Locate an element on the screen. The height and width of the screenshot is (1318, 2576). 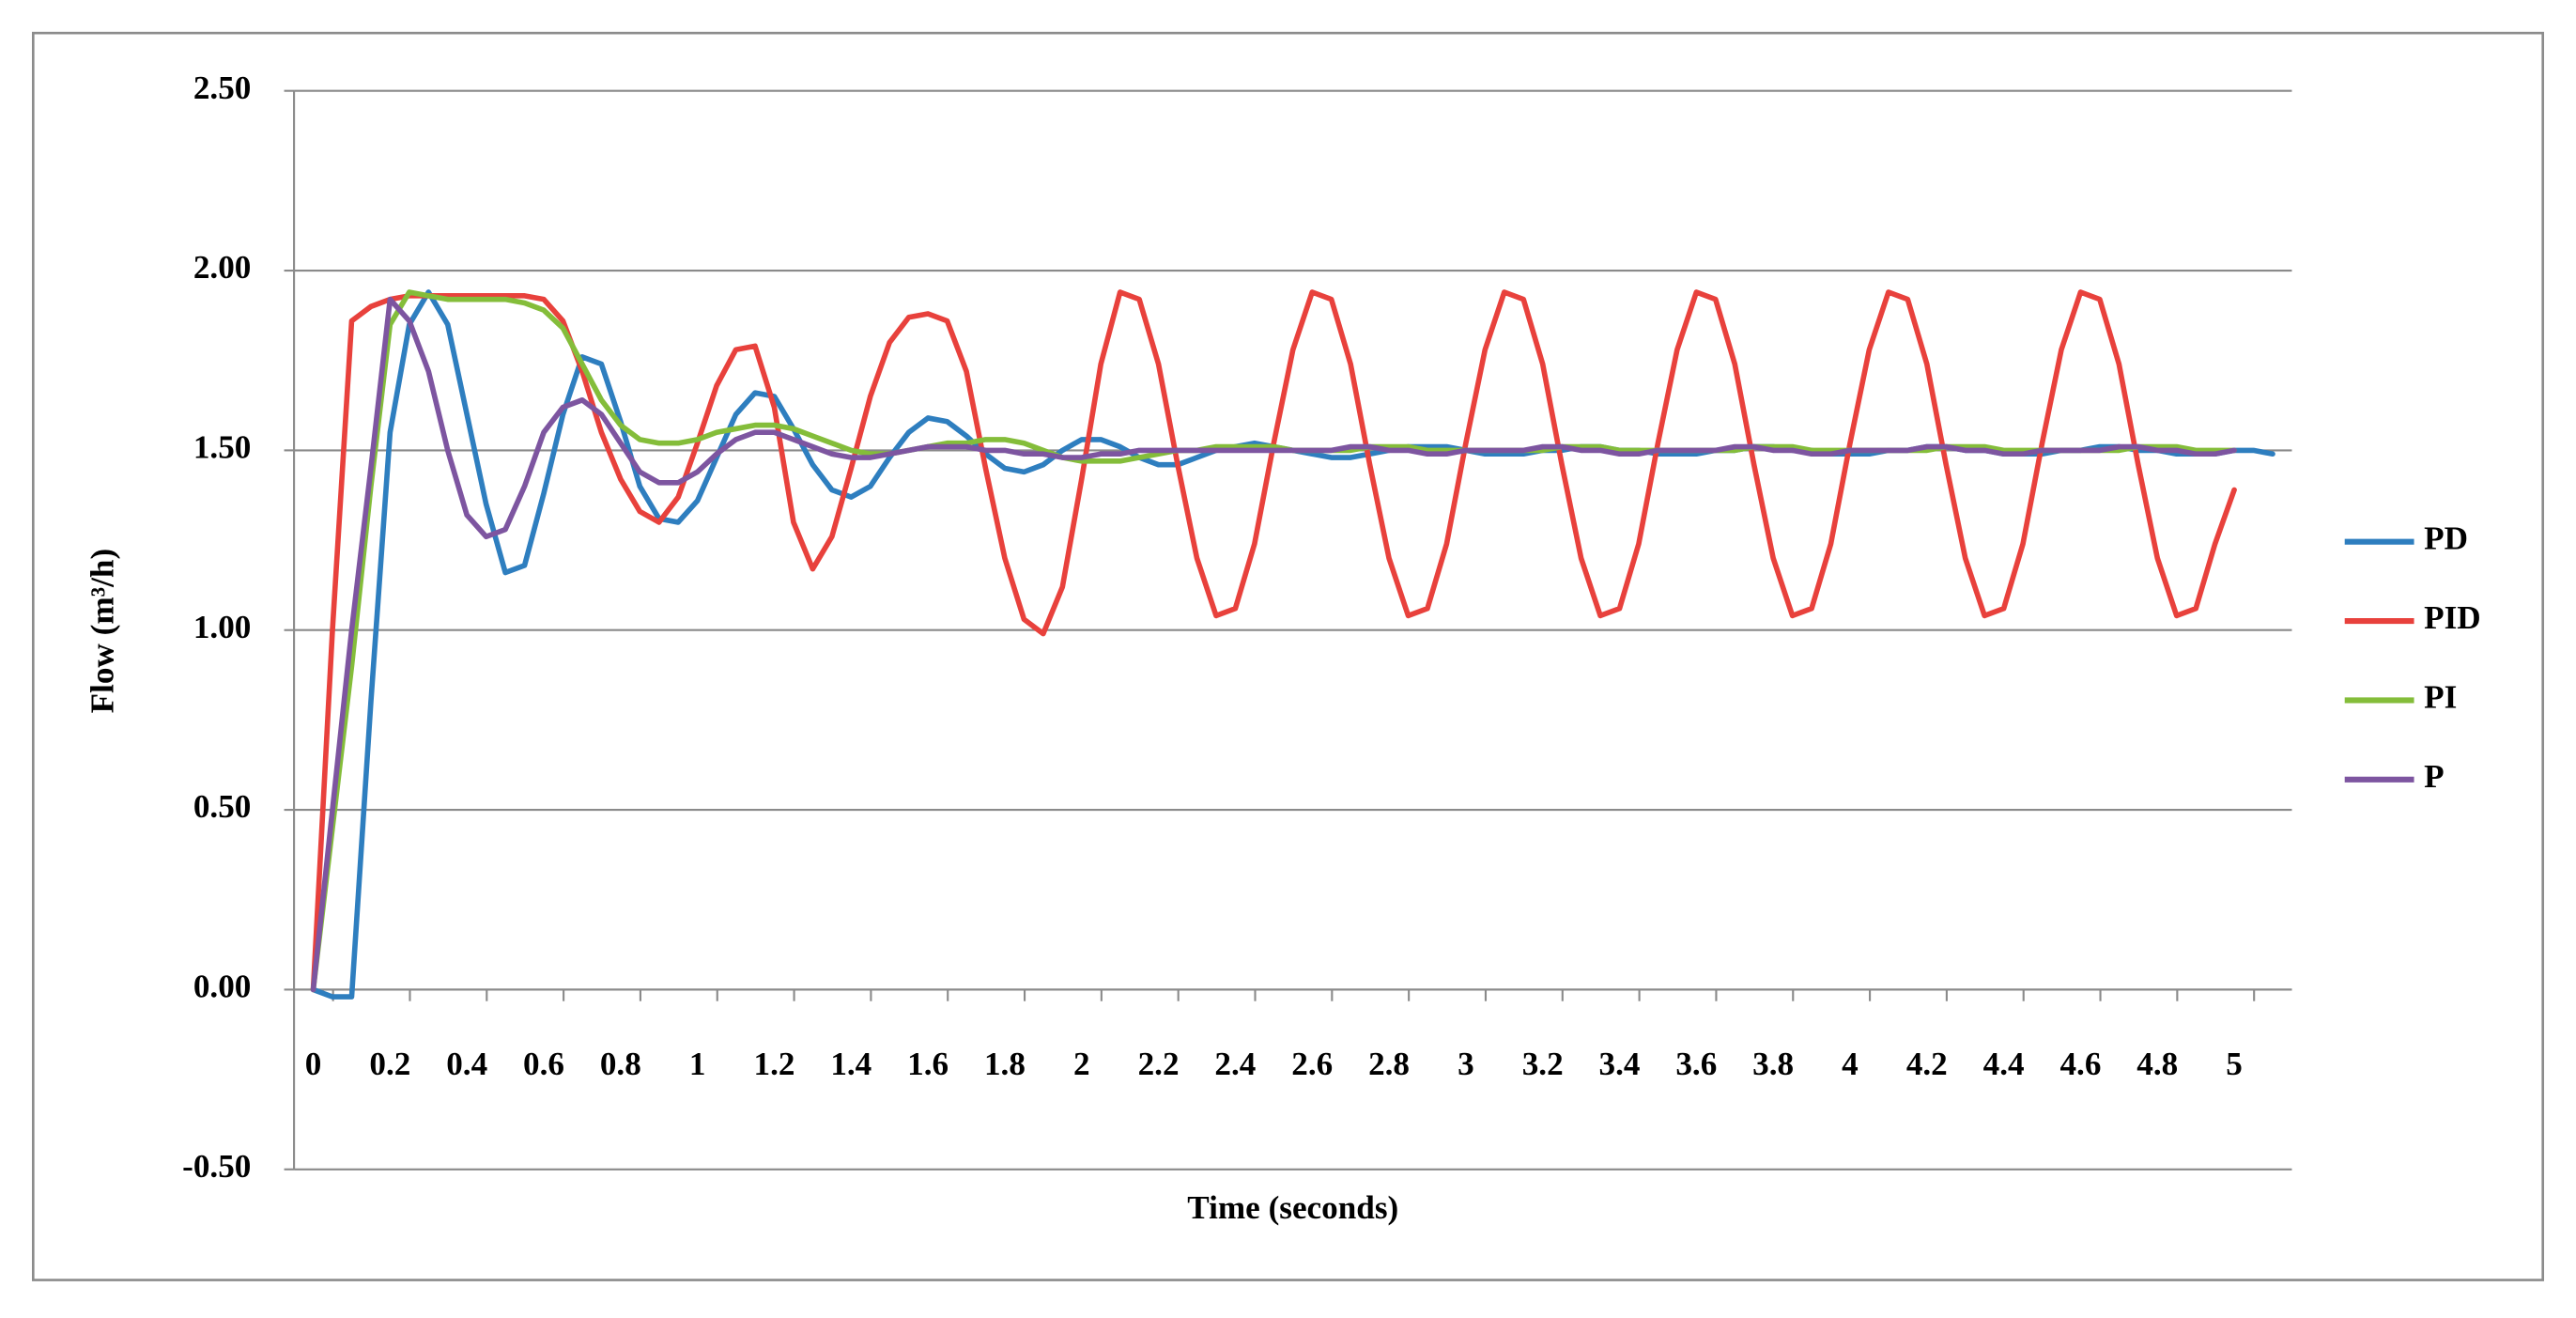
x-tick-label: 5 is located at coordinates (2234, 1064).